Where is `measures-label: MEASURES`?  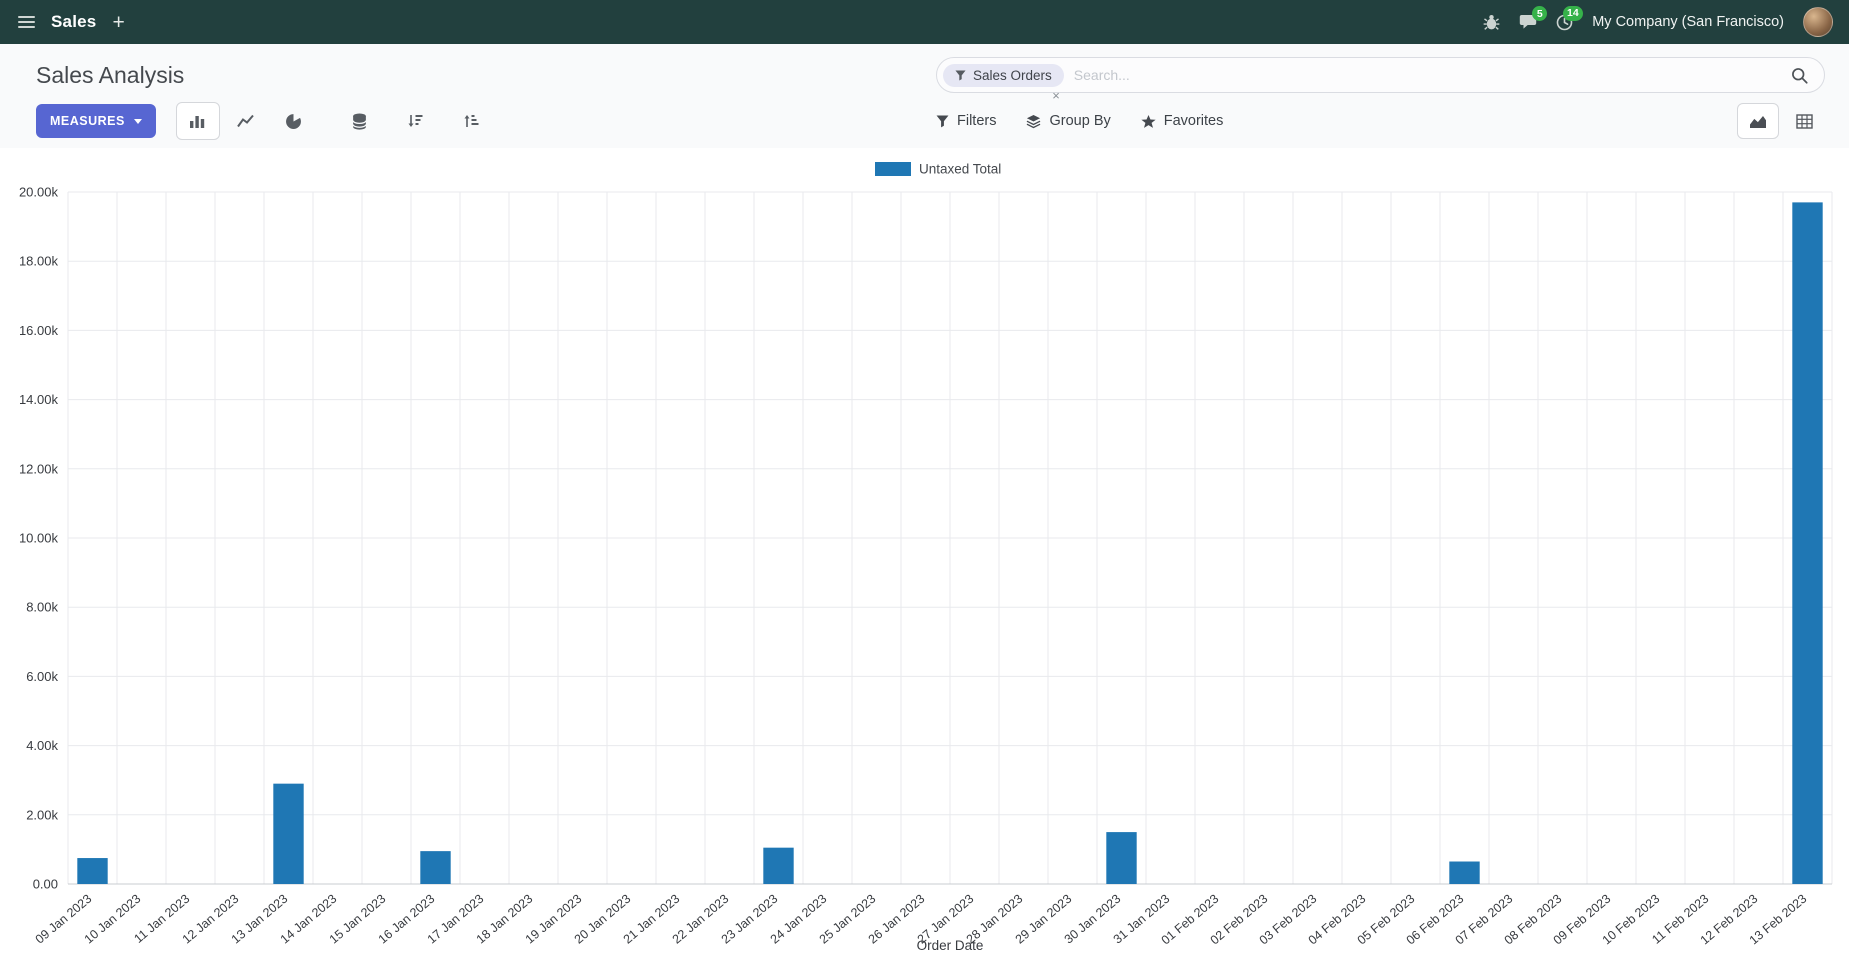 measures-label: MEASURES is located at coordinates (87, 121).